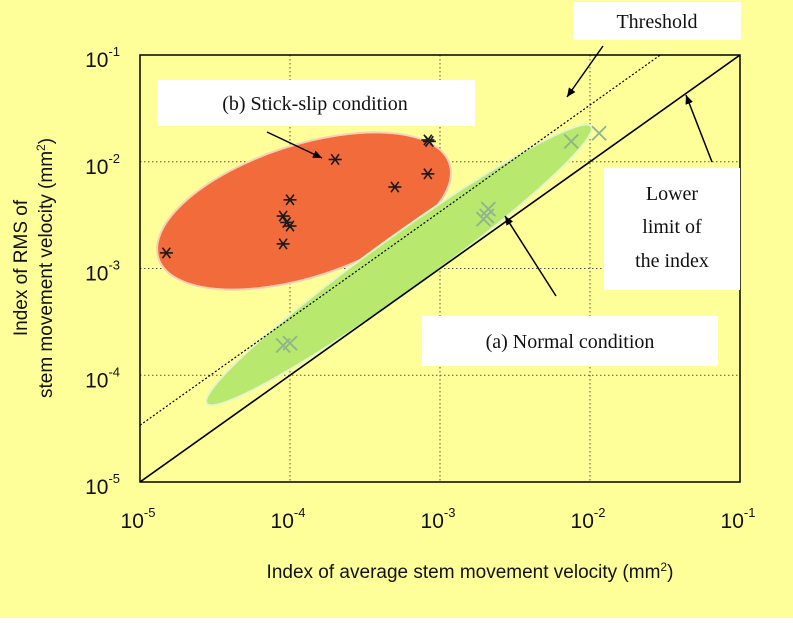 This screenshot has height=623, width=793. I want to click on stick-slip-box, so click(316, 103).